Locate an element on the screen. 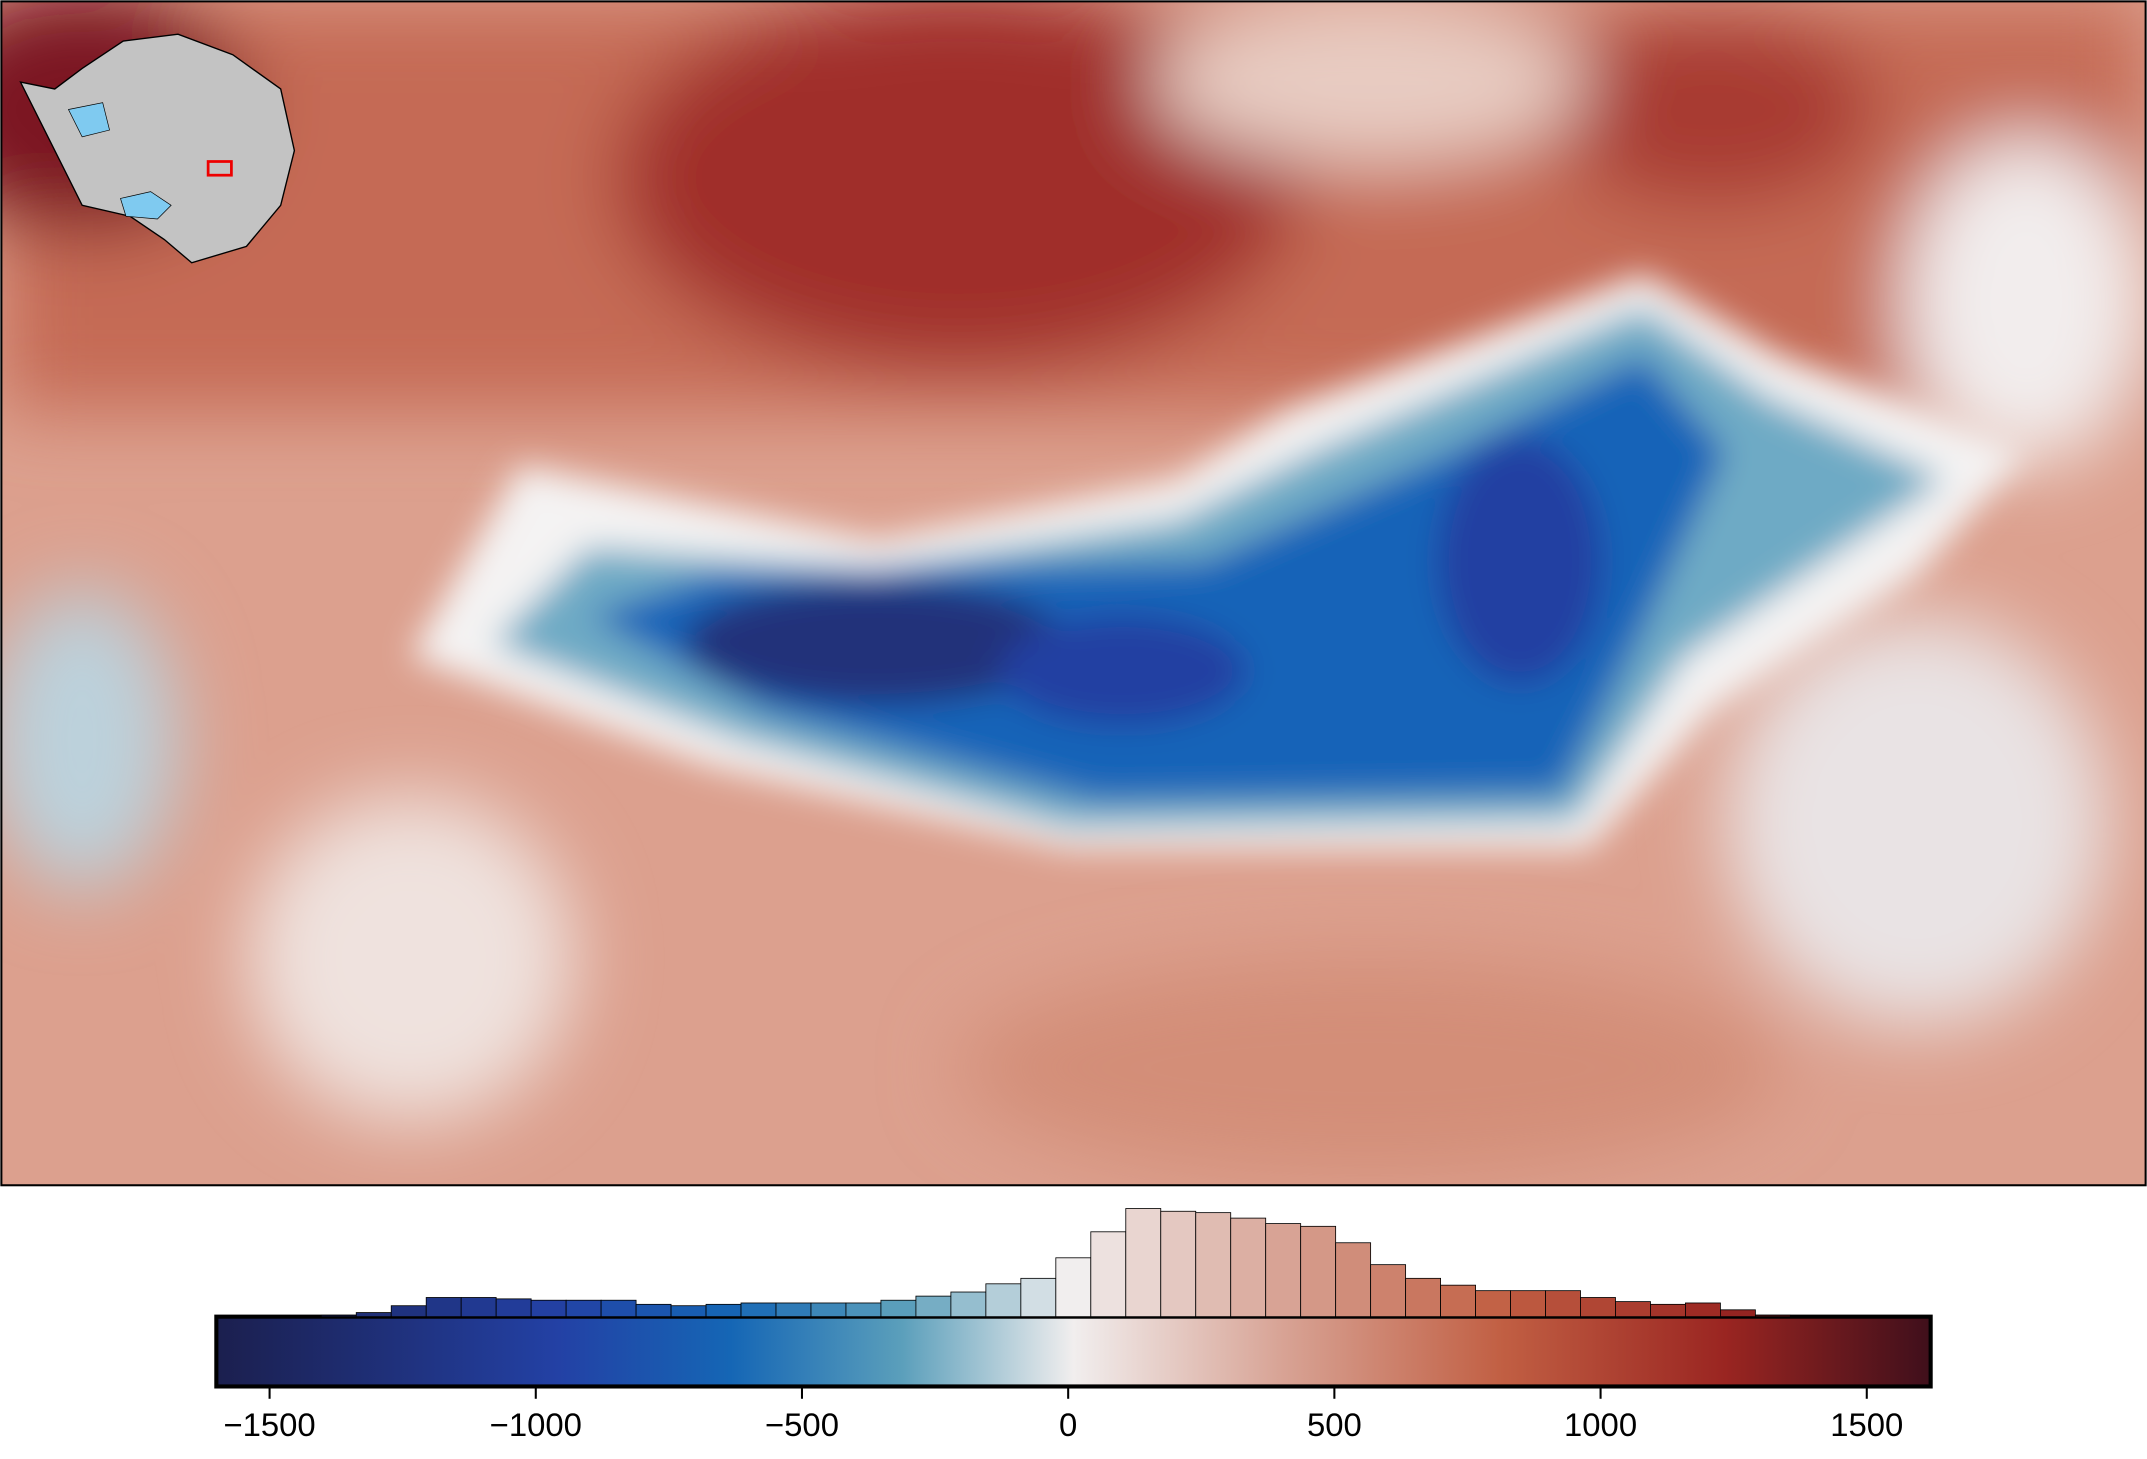  x-tick-label: −1500 is located at coordinates (269, 1424).